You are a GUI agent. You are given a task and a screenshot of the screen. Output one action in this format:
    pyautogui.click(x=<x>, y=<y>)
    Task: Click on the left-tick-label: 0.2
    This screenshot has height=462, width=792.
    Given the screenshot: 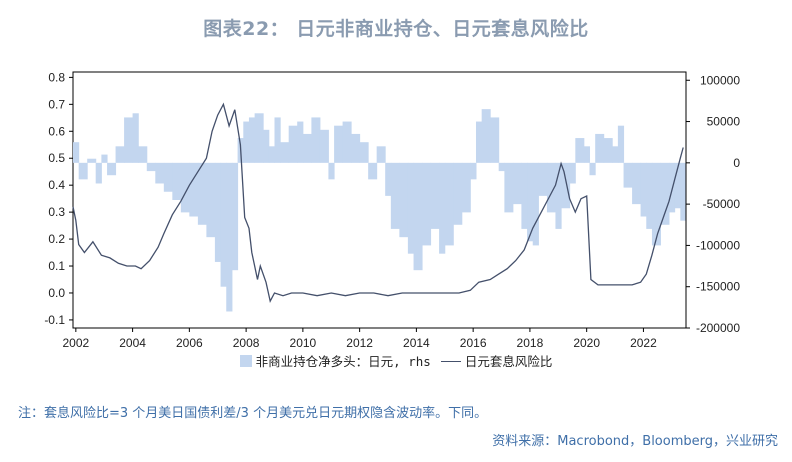 What is the action you would take?
    pyautogui.click(x=56, y=239)
    